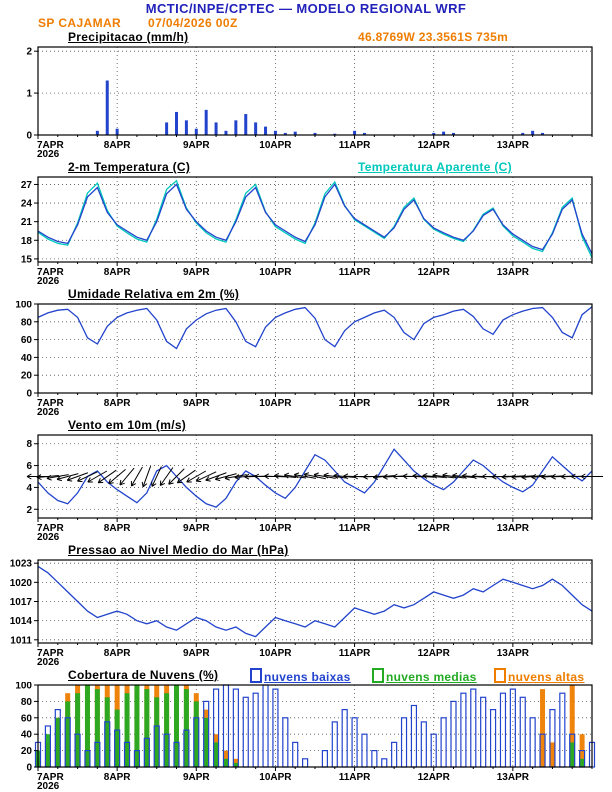 Image resolution: width=612 pixels, height=792 pixels. Describe the element at coordinates (143, 675) in the screenshot. I see `chart-title-cloud-cover: Cobertura de Nuvens (%)` at that location.